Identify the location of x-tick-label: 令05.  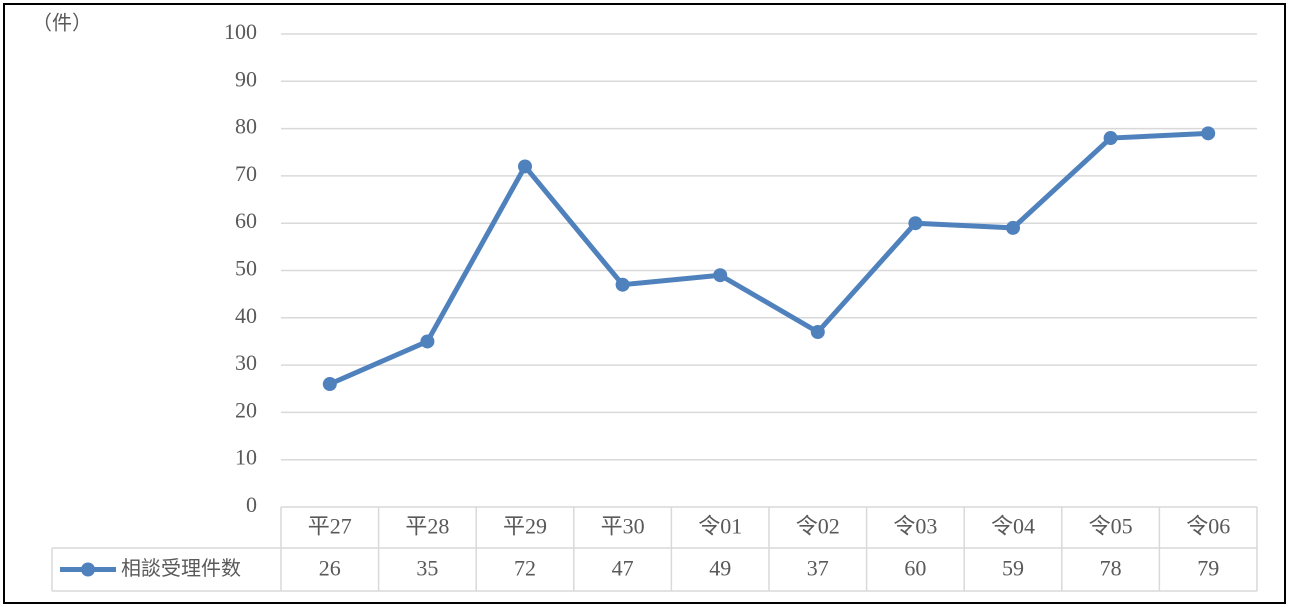
(1111, 526).